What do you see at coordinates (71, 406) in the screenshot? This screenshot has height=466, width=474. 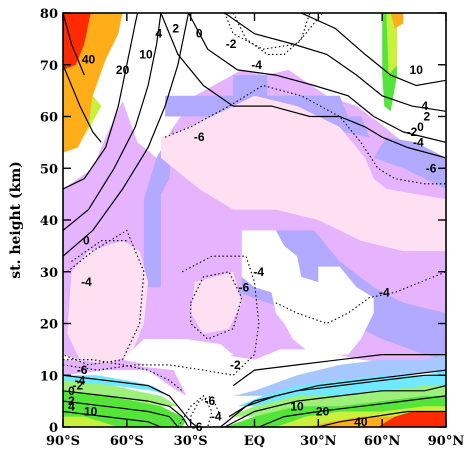 I see `contour-label-28: 4` at bounding box center [71, 406].